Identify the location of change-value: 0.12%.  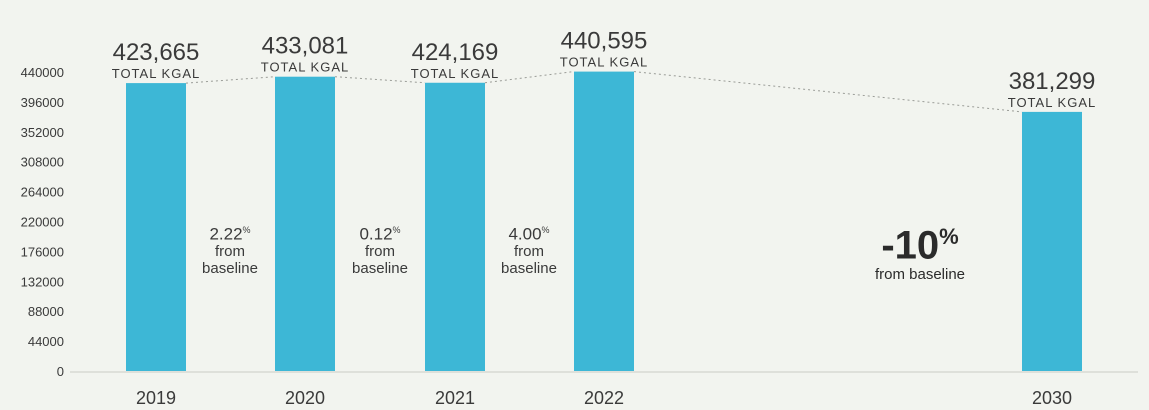
(380, 234).